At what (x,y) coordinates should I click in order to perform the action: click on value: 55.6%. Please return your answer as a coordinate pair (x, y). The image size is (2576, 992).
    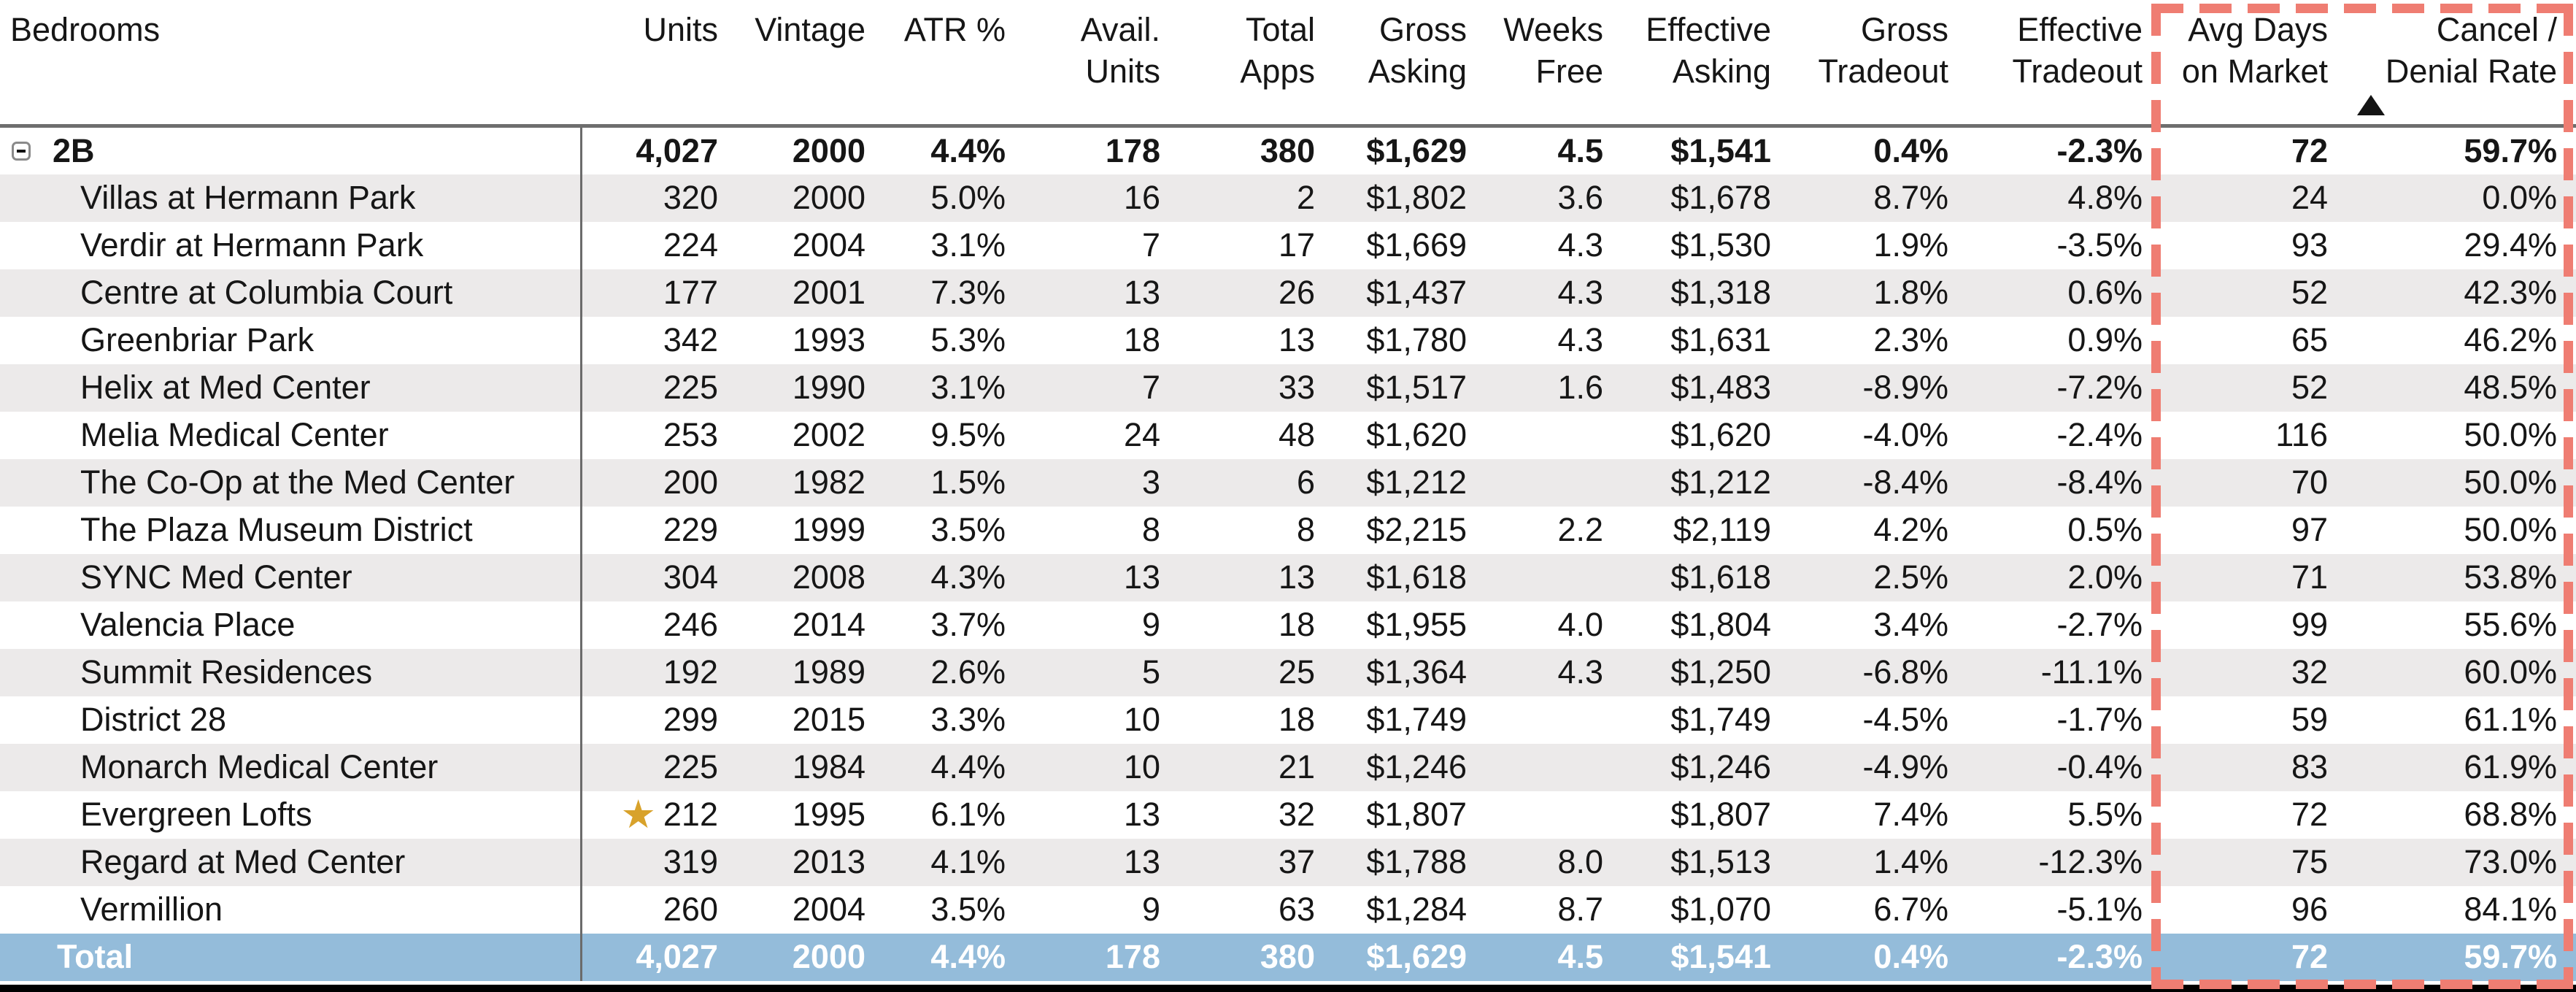
    Looking at the image, I should click on (2511, 624).